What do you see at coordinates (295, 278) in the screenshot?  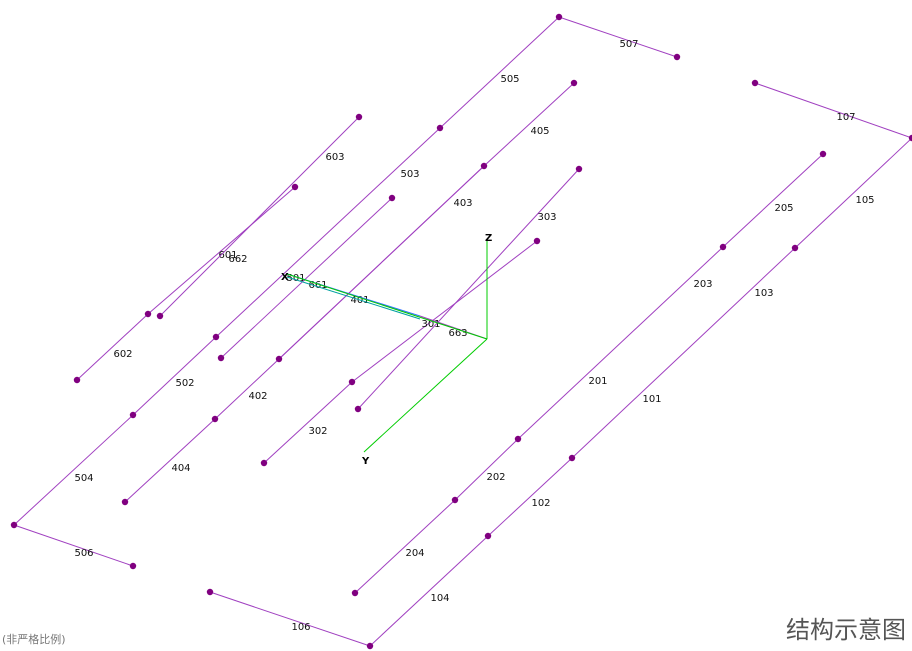 I see `member-label-501: 501` at bounding box center [295, 278].